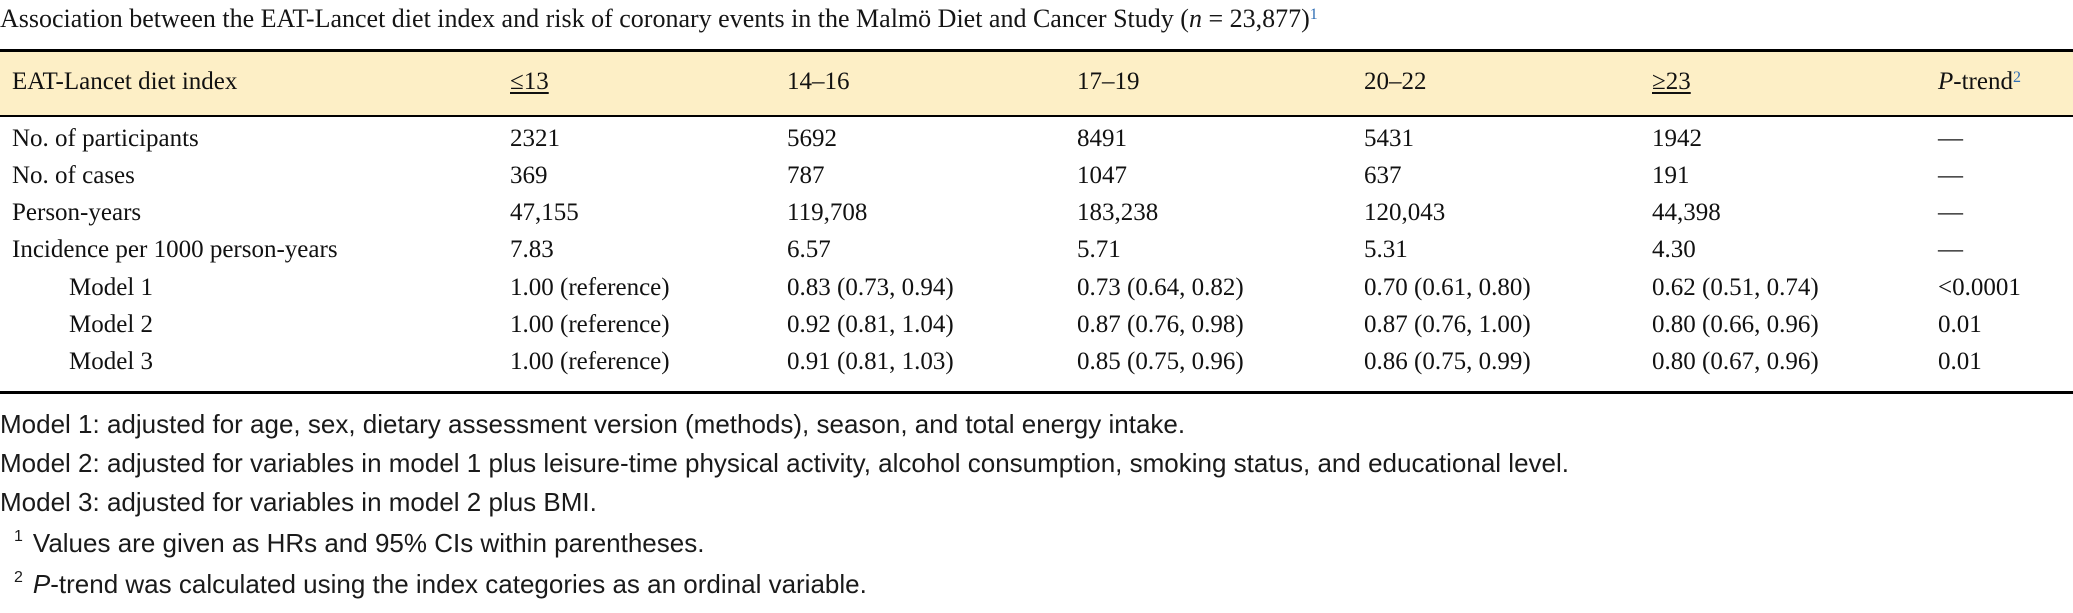 Image resolution: width=2073 pixels, height=613 pixels. I want to click on column-header-ge23-text: ≥23, so click(1671, 81).